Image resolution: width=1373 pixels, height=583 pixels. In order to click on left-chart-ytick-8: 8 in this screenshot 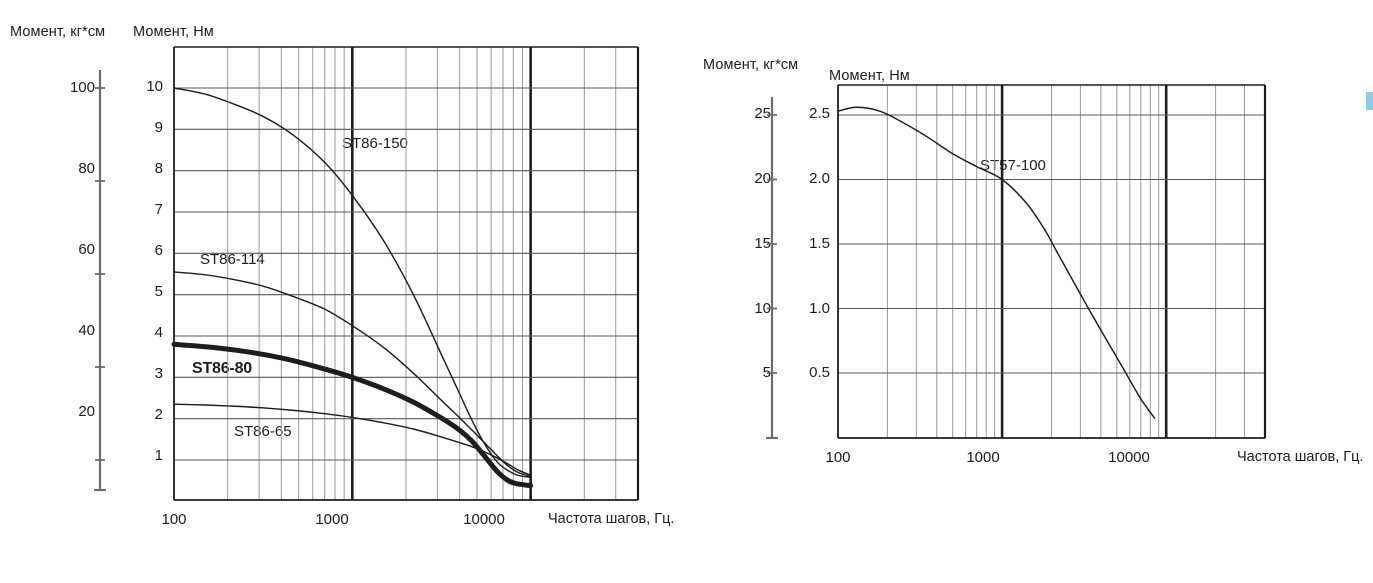, I will do `click(158, 168)`.